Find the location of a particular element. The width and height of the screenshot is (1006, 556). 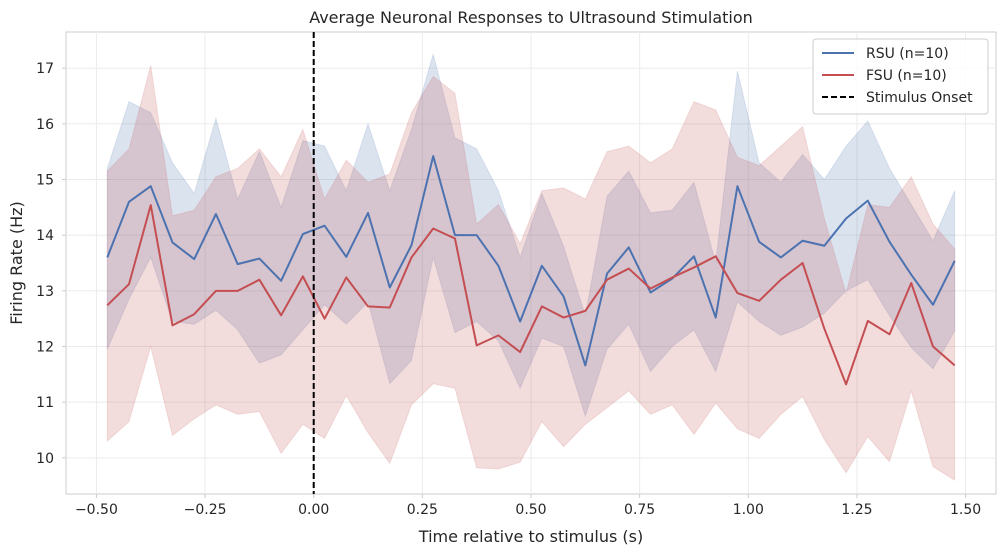

x-axis-label: Time relative to stimulus (s) is located at coordinates (530, 536).